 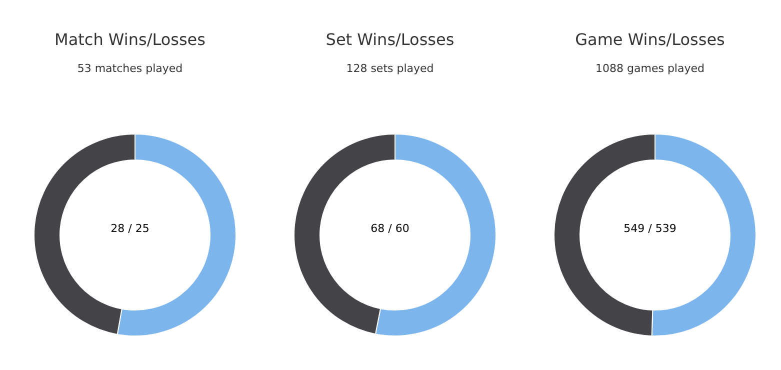 I want to click on chart-subtitle: 53 matches played, so click(x=130, y=68).